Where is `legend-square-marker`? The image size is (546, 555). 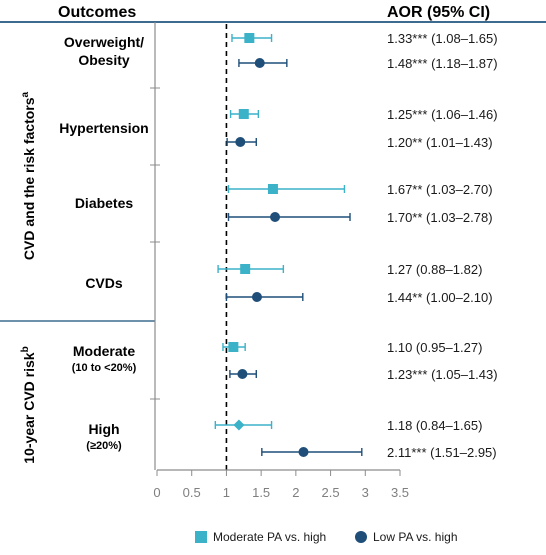 legend-square-marker is located at coordinates (201, 537).